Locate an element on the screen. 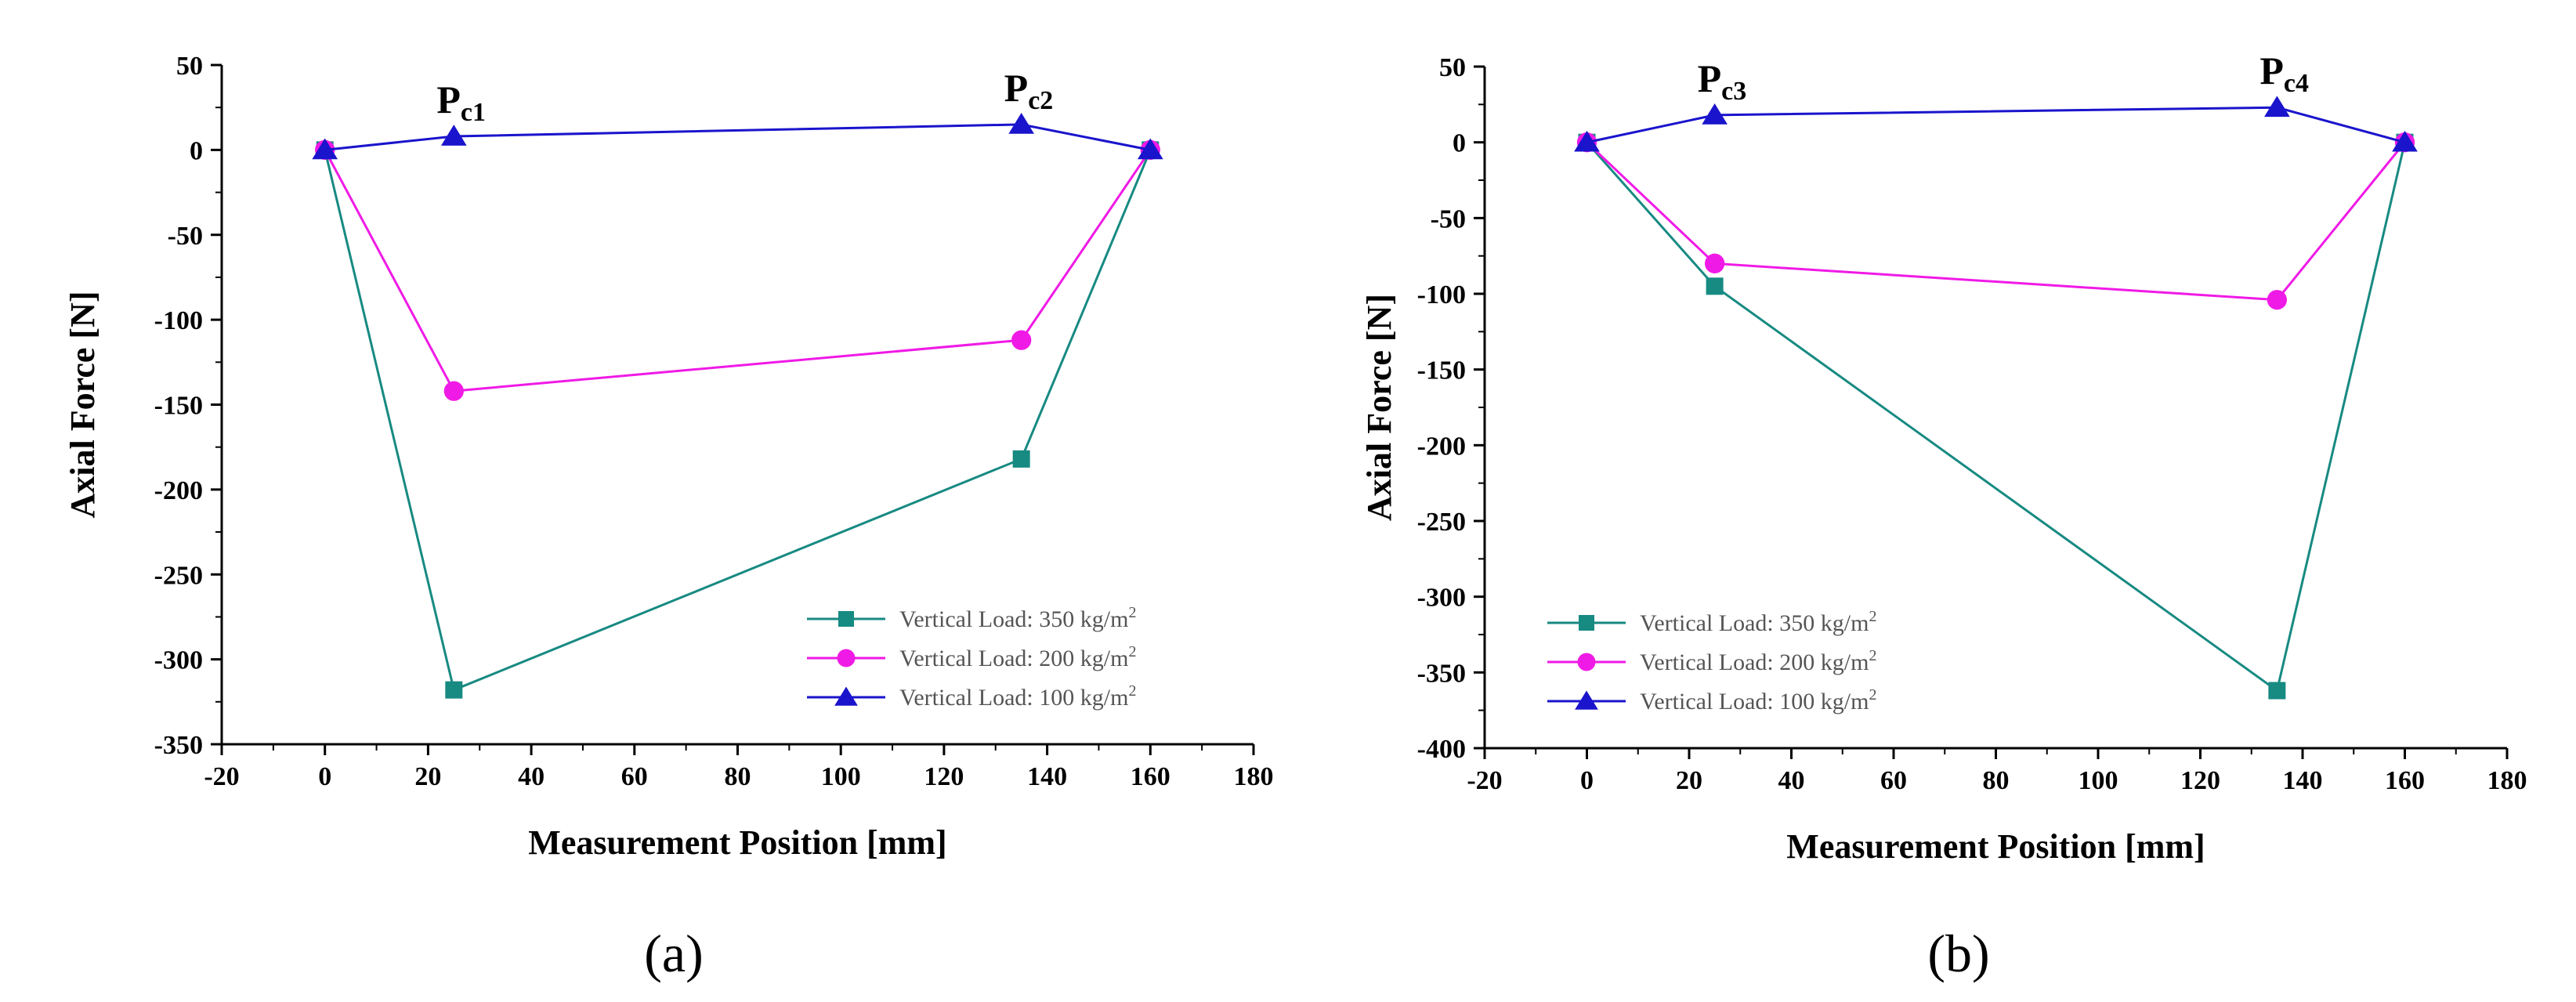 This screenshot has width=2576, height=1002. point-annotation: Pc3 is located at coordinates (1722, 81).